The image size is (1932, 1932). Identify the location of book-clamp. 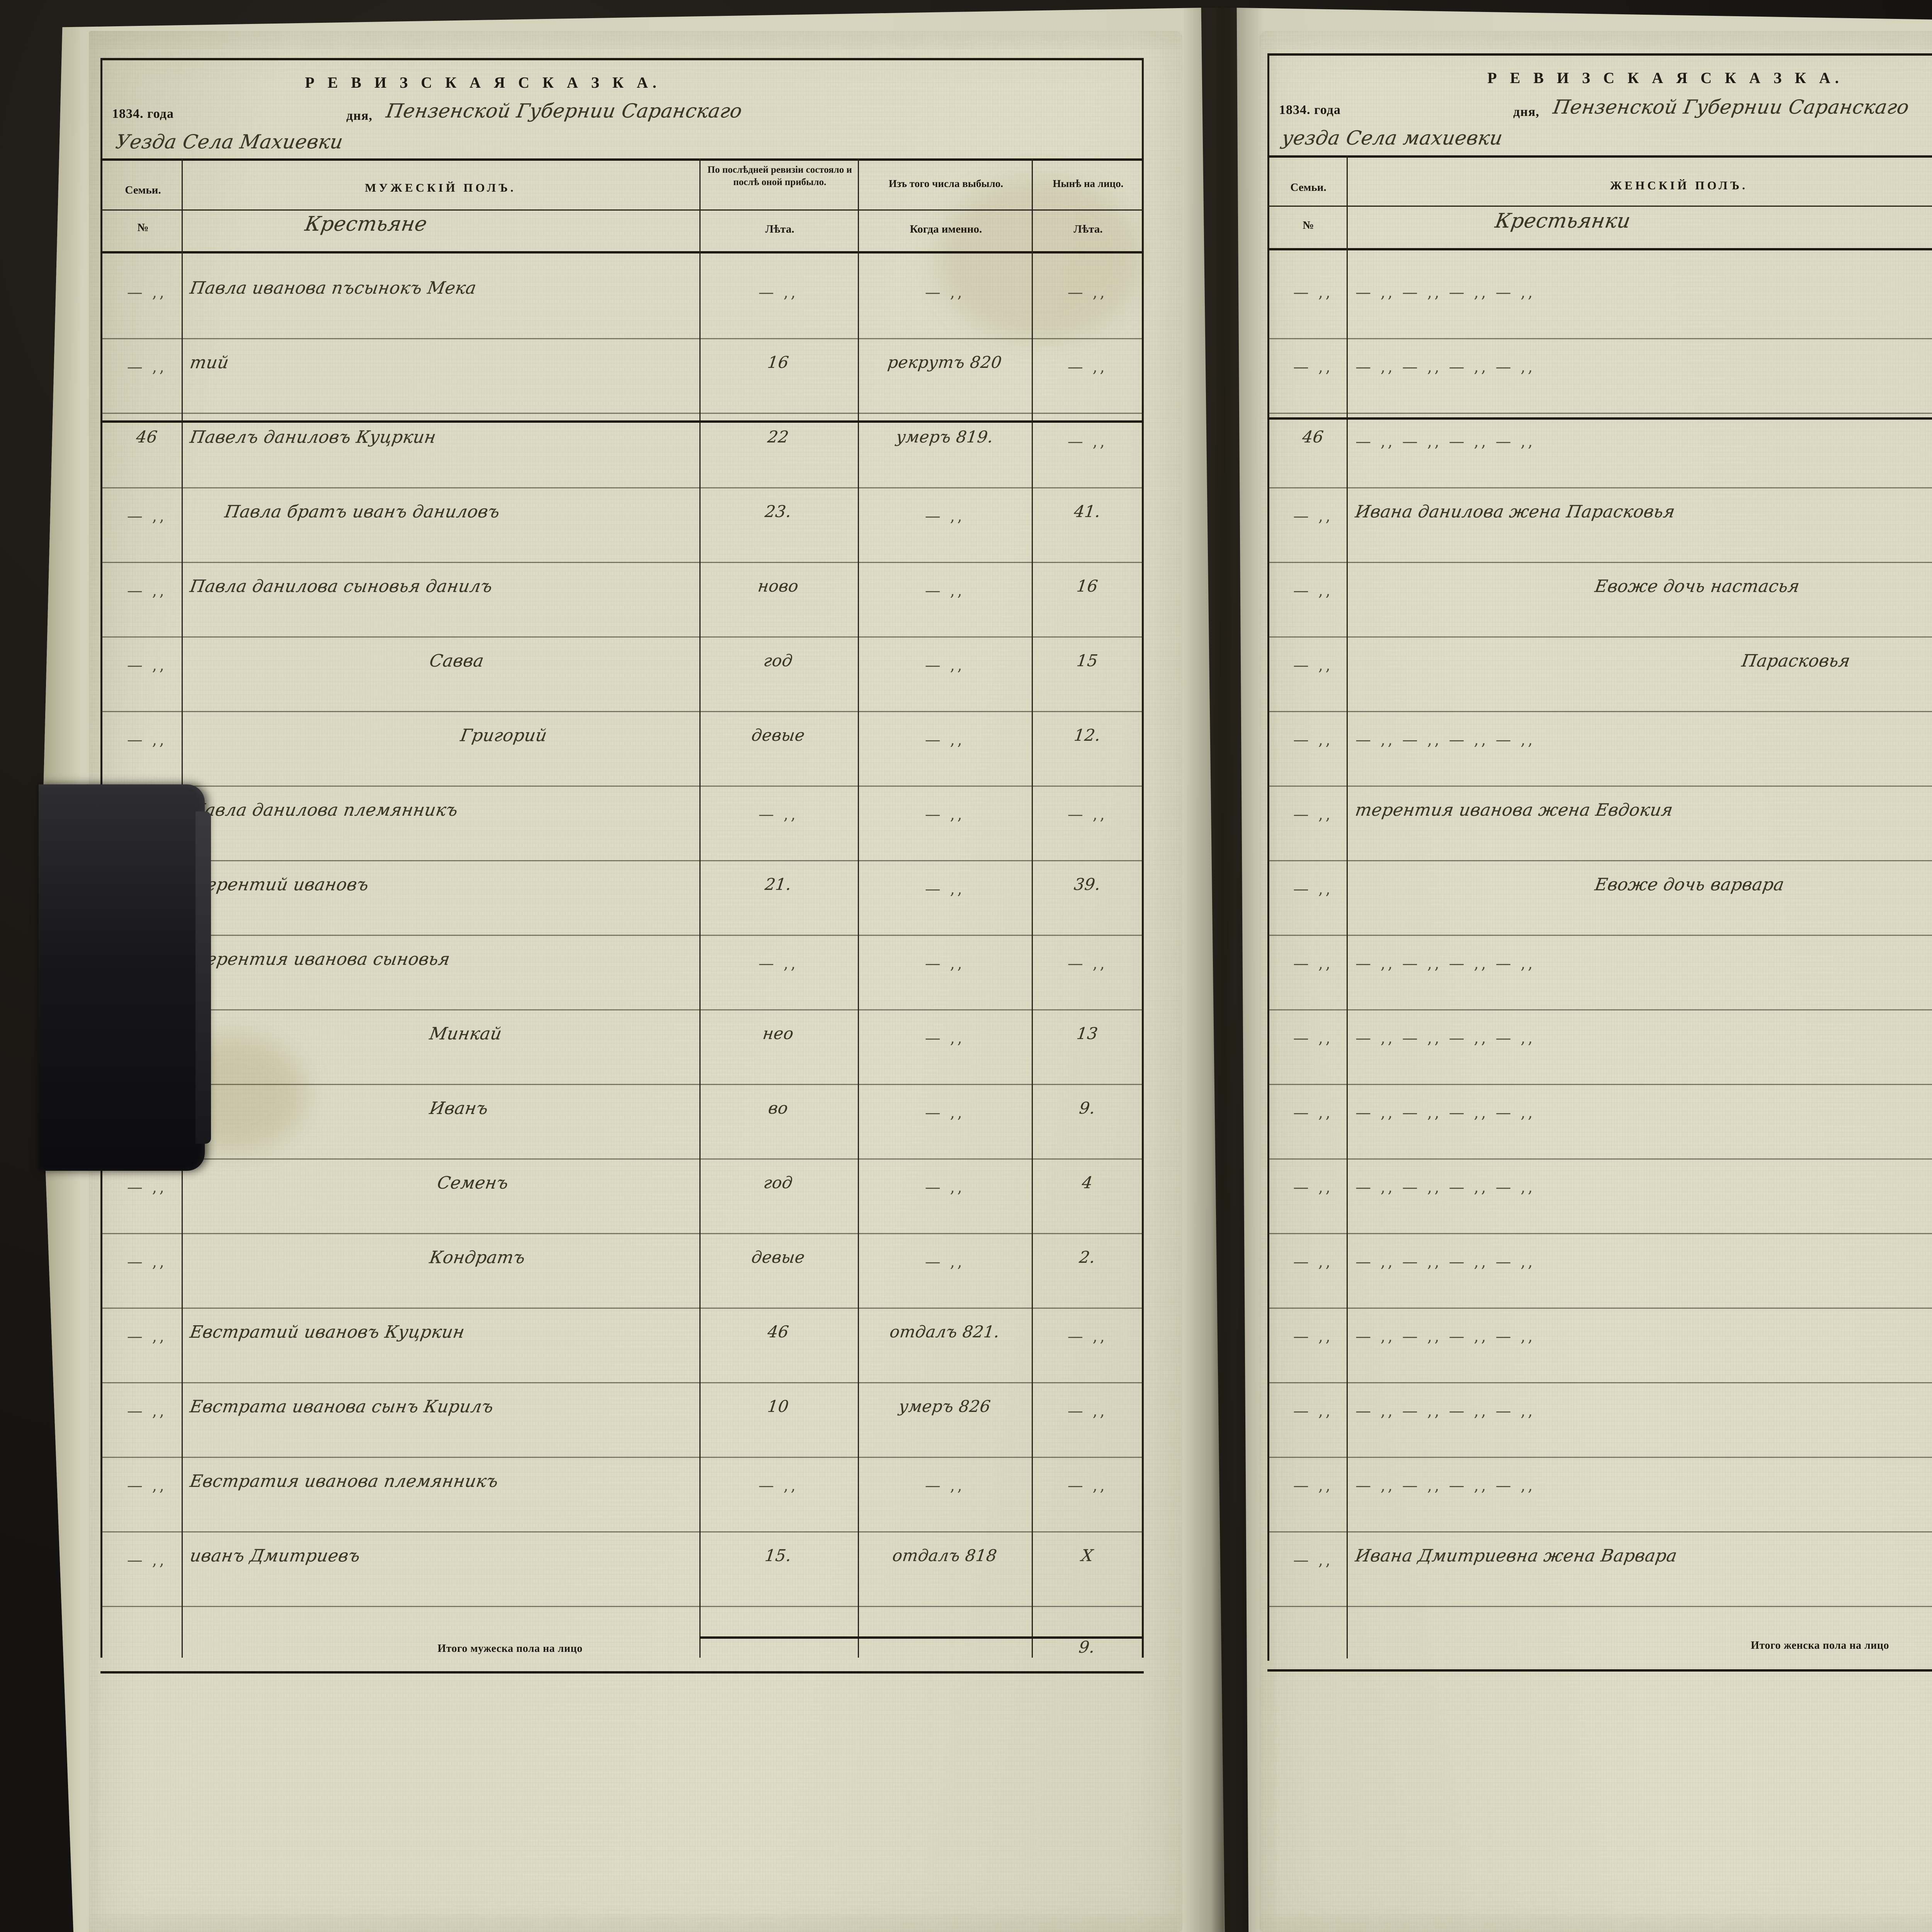
(125, 978).